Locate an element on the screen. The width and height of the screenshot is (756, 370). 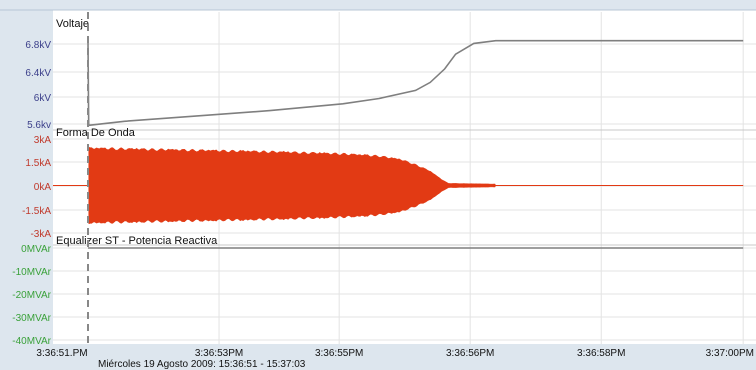
panel-title-potencia-reactiva: Equalizer ST - Potencia Reactiva is located at coordinates (137, 241).